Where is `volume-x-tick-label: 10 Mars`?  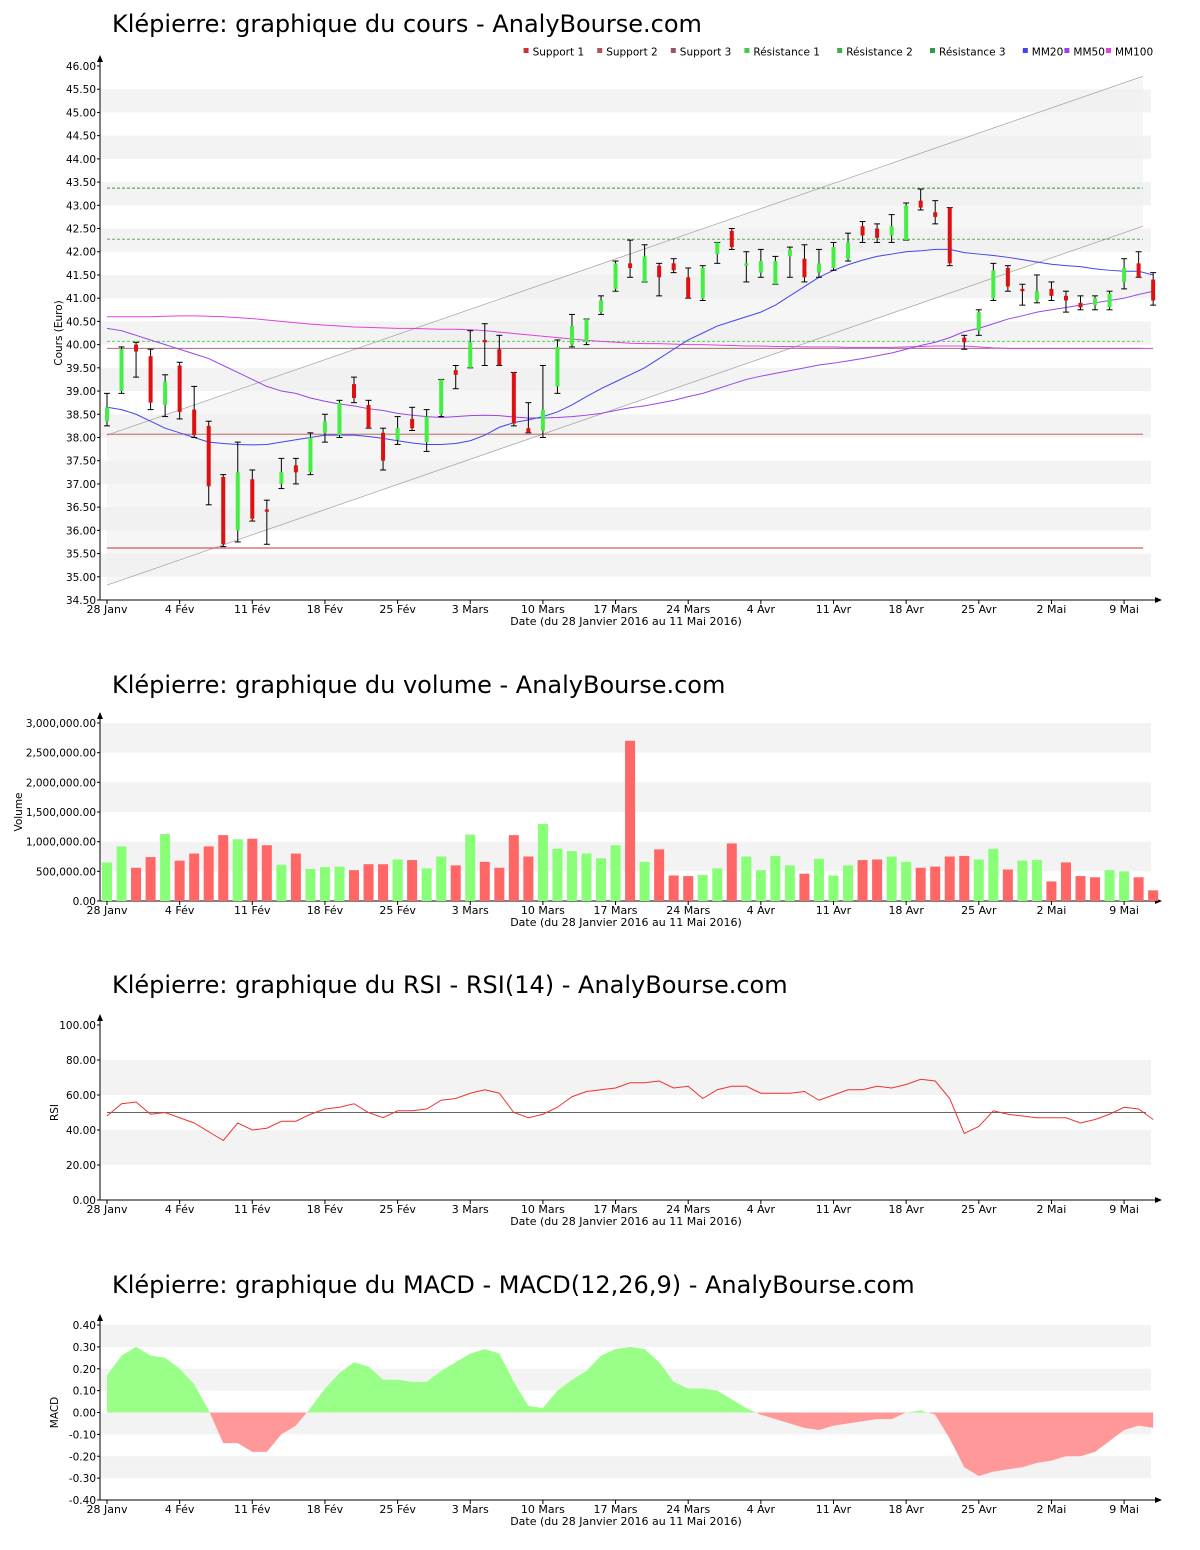
volume-x-tick-label: 10 Mars is located at coordinates (543, 910).